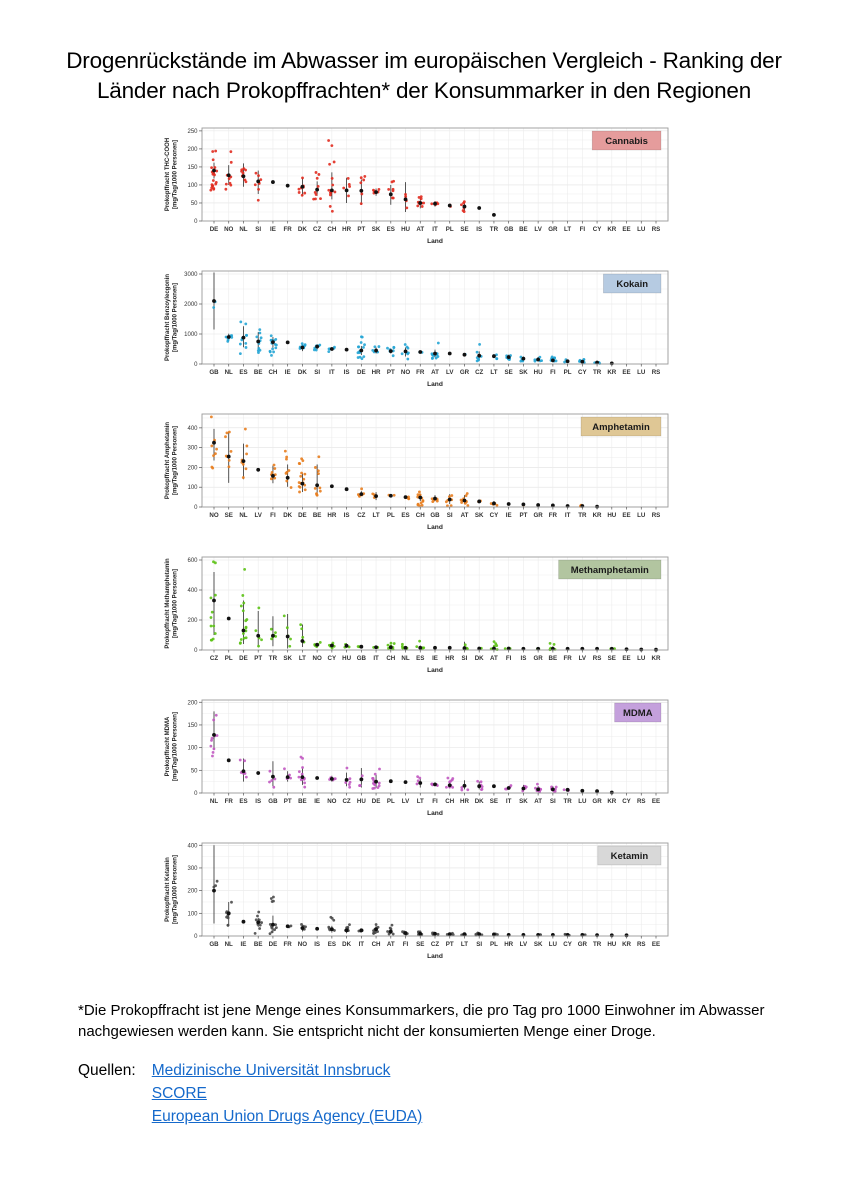 The height and width of the screenshot is (1200, 848). I want to click on svg-text: 400, so click(192, 846).